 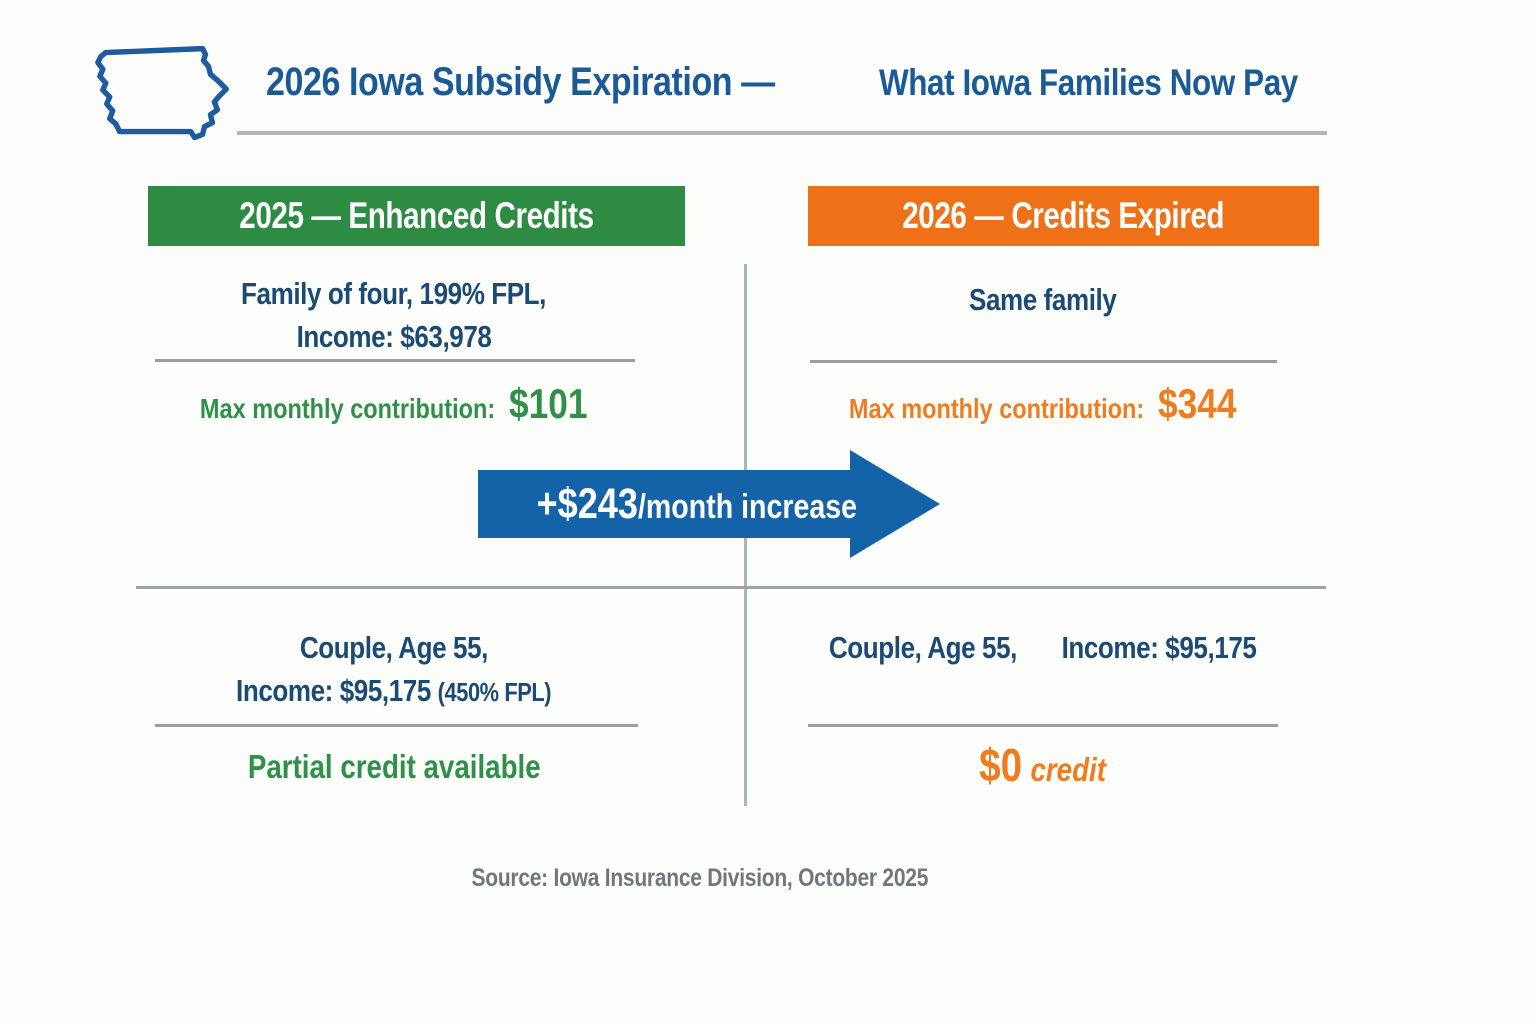 What do you see at coordinates (1197, 403) in the screenshot?
I see `max-contribution-2026-value: $344` at bounding box center [1197, 403].